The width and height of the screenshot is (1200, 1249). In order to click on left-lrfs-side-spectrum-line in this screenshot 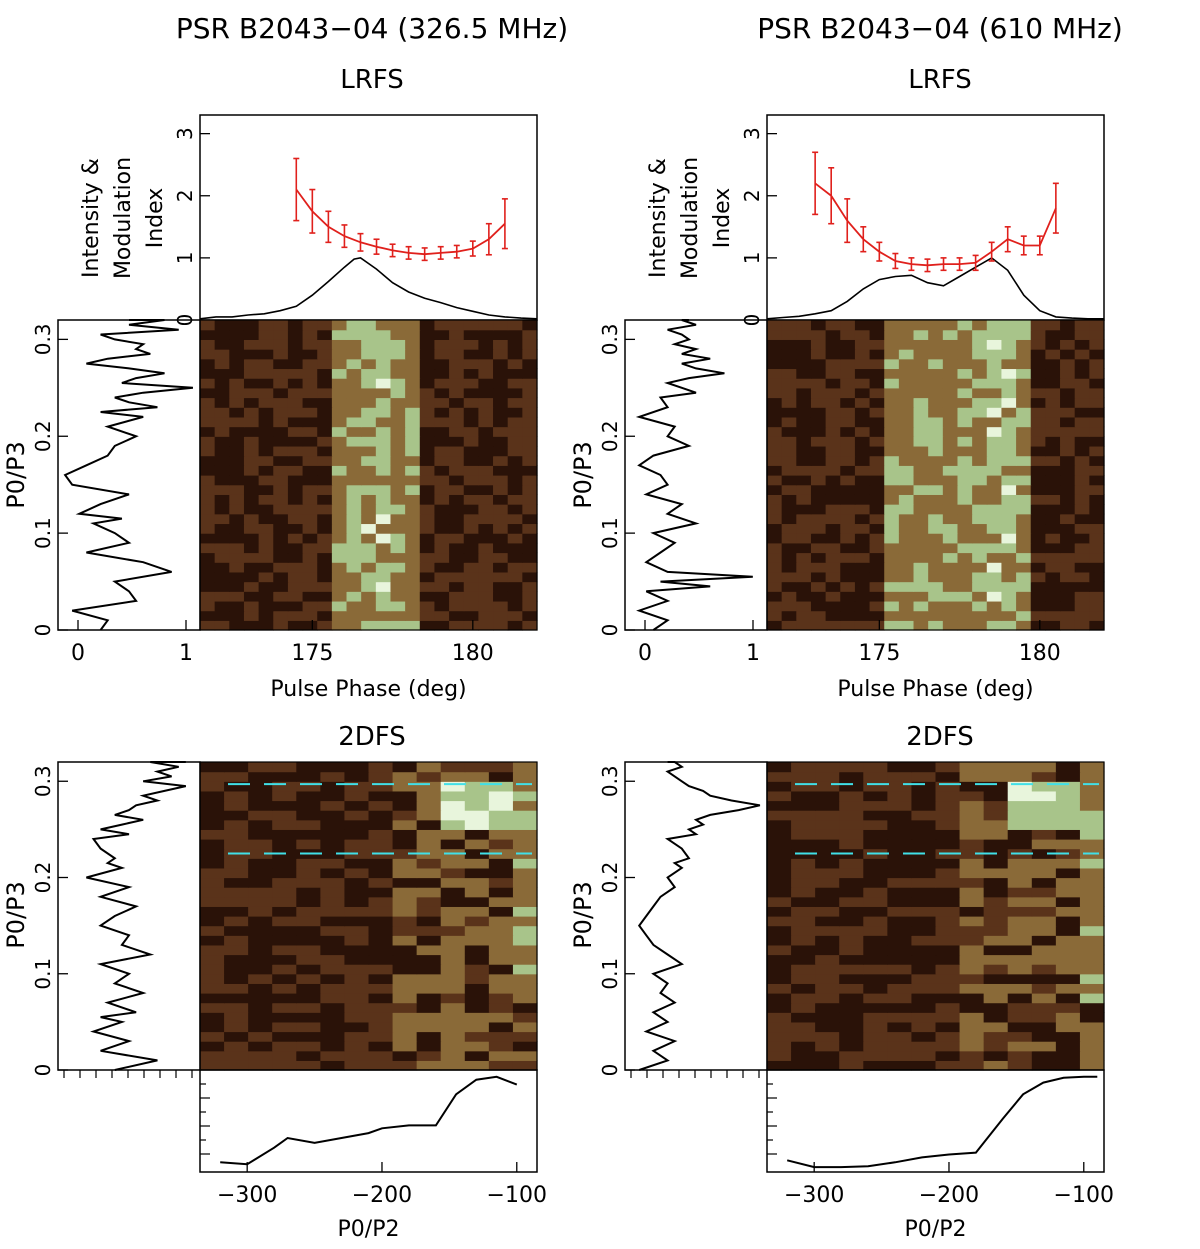, I will do `click(128, 475)`.